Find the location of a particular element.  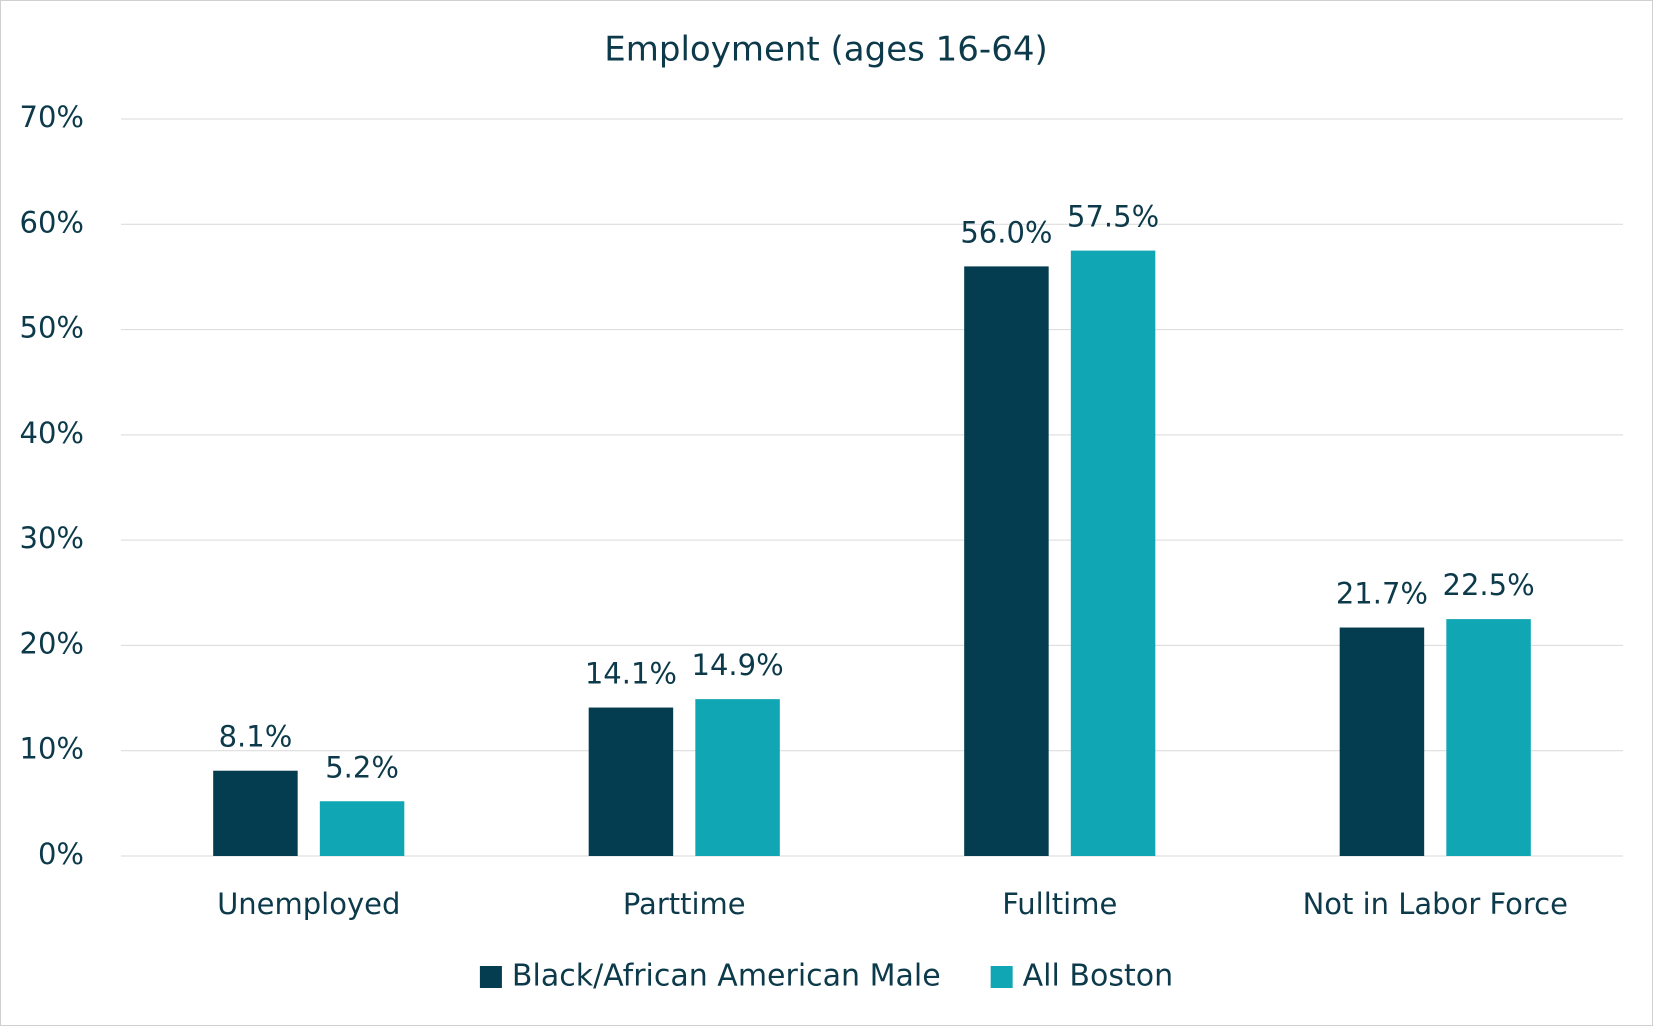

x-tick-label: Not in Labor Force is located at coordinates (1435, 904).